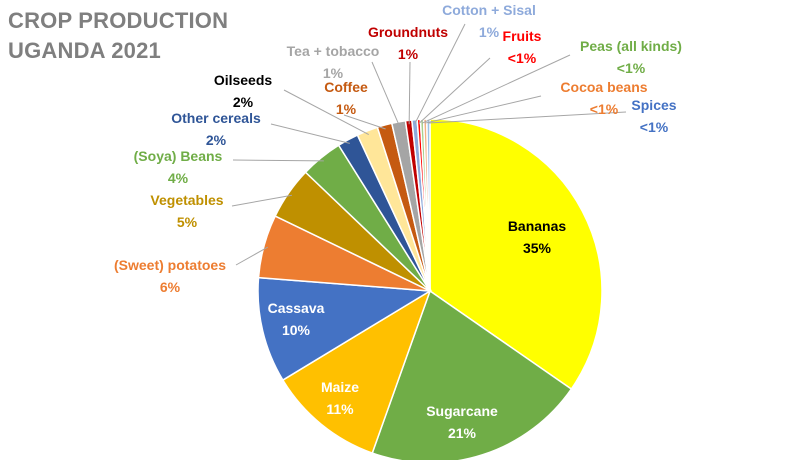  Describe the element at coordinates (170, 265) in the screenshot. I see `slice-name-sweet-potatoes: (Sweet) potatoes` at that location.